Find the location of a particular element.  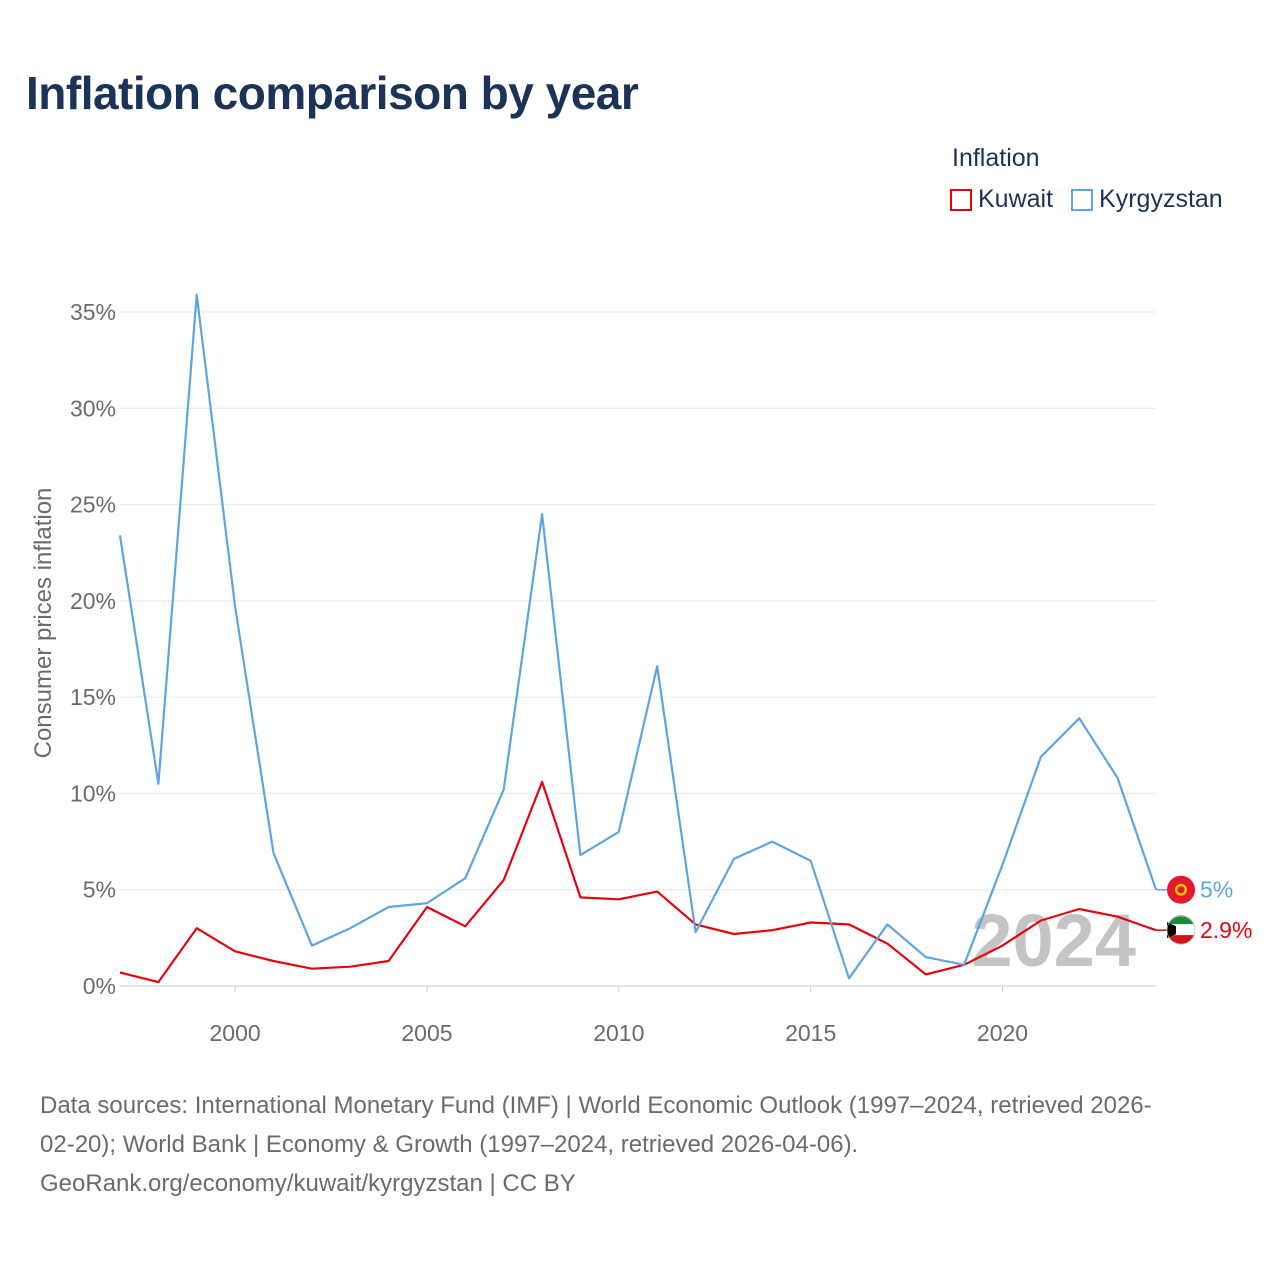

year-watermark: 2024 is located at coordinates (1053, 940).